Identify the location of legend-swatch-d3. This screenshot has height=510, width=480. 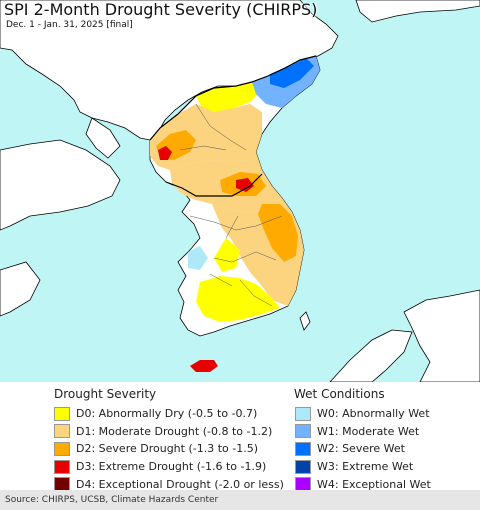
(62, 466).